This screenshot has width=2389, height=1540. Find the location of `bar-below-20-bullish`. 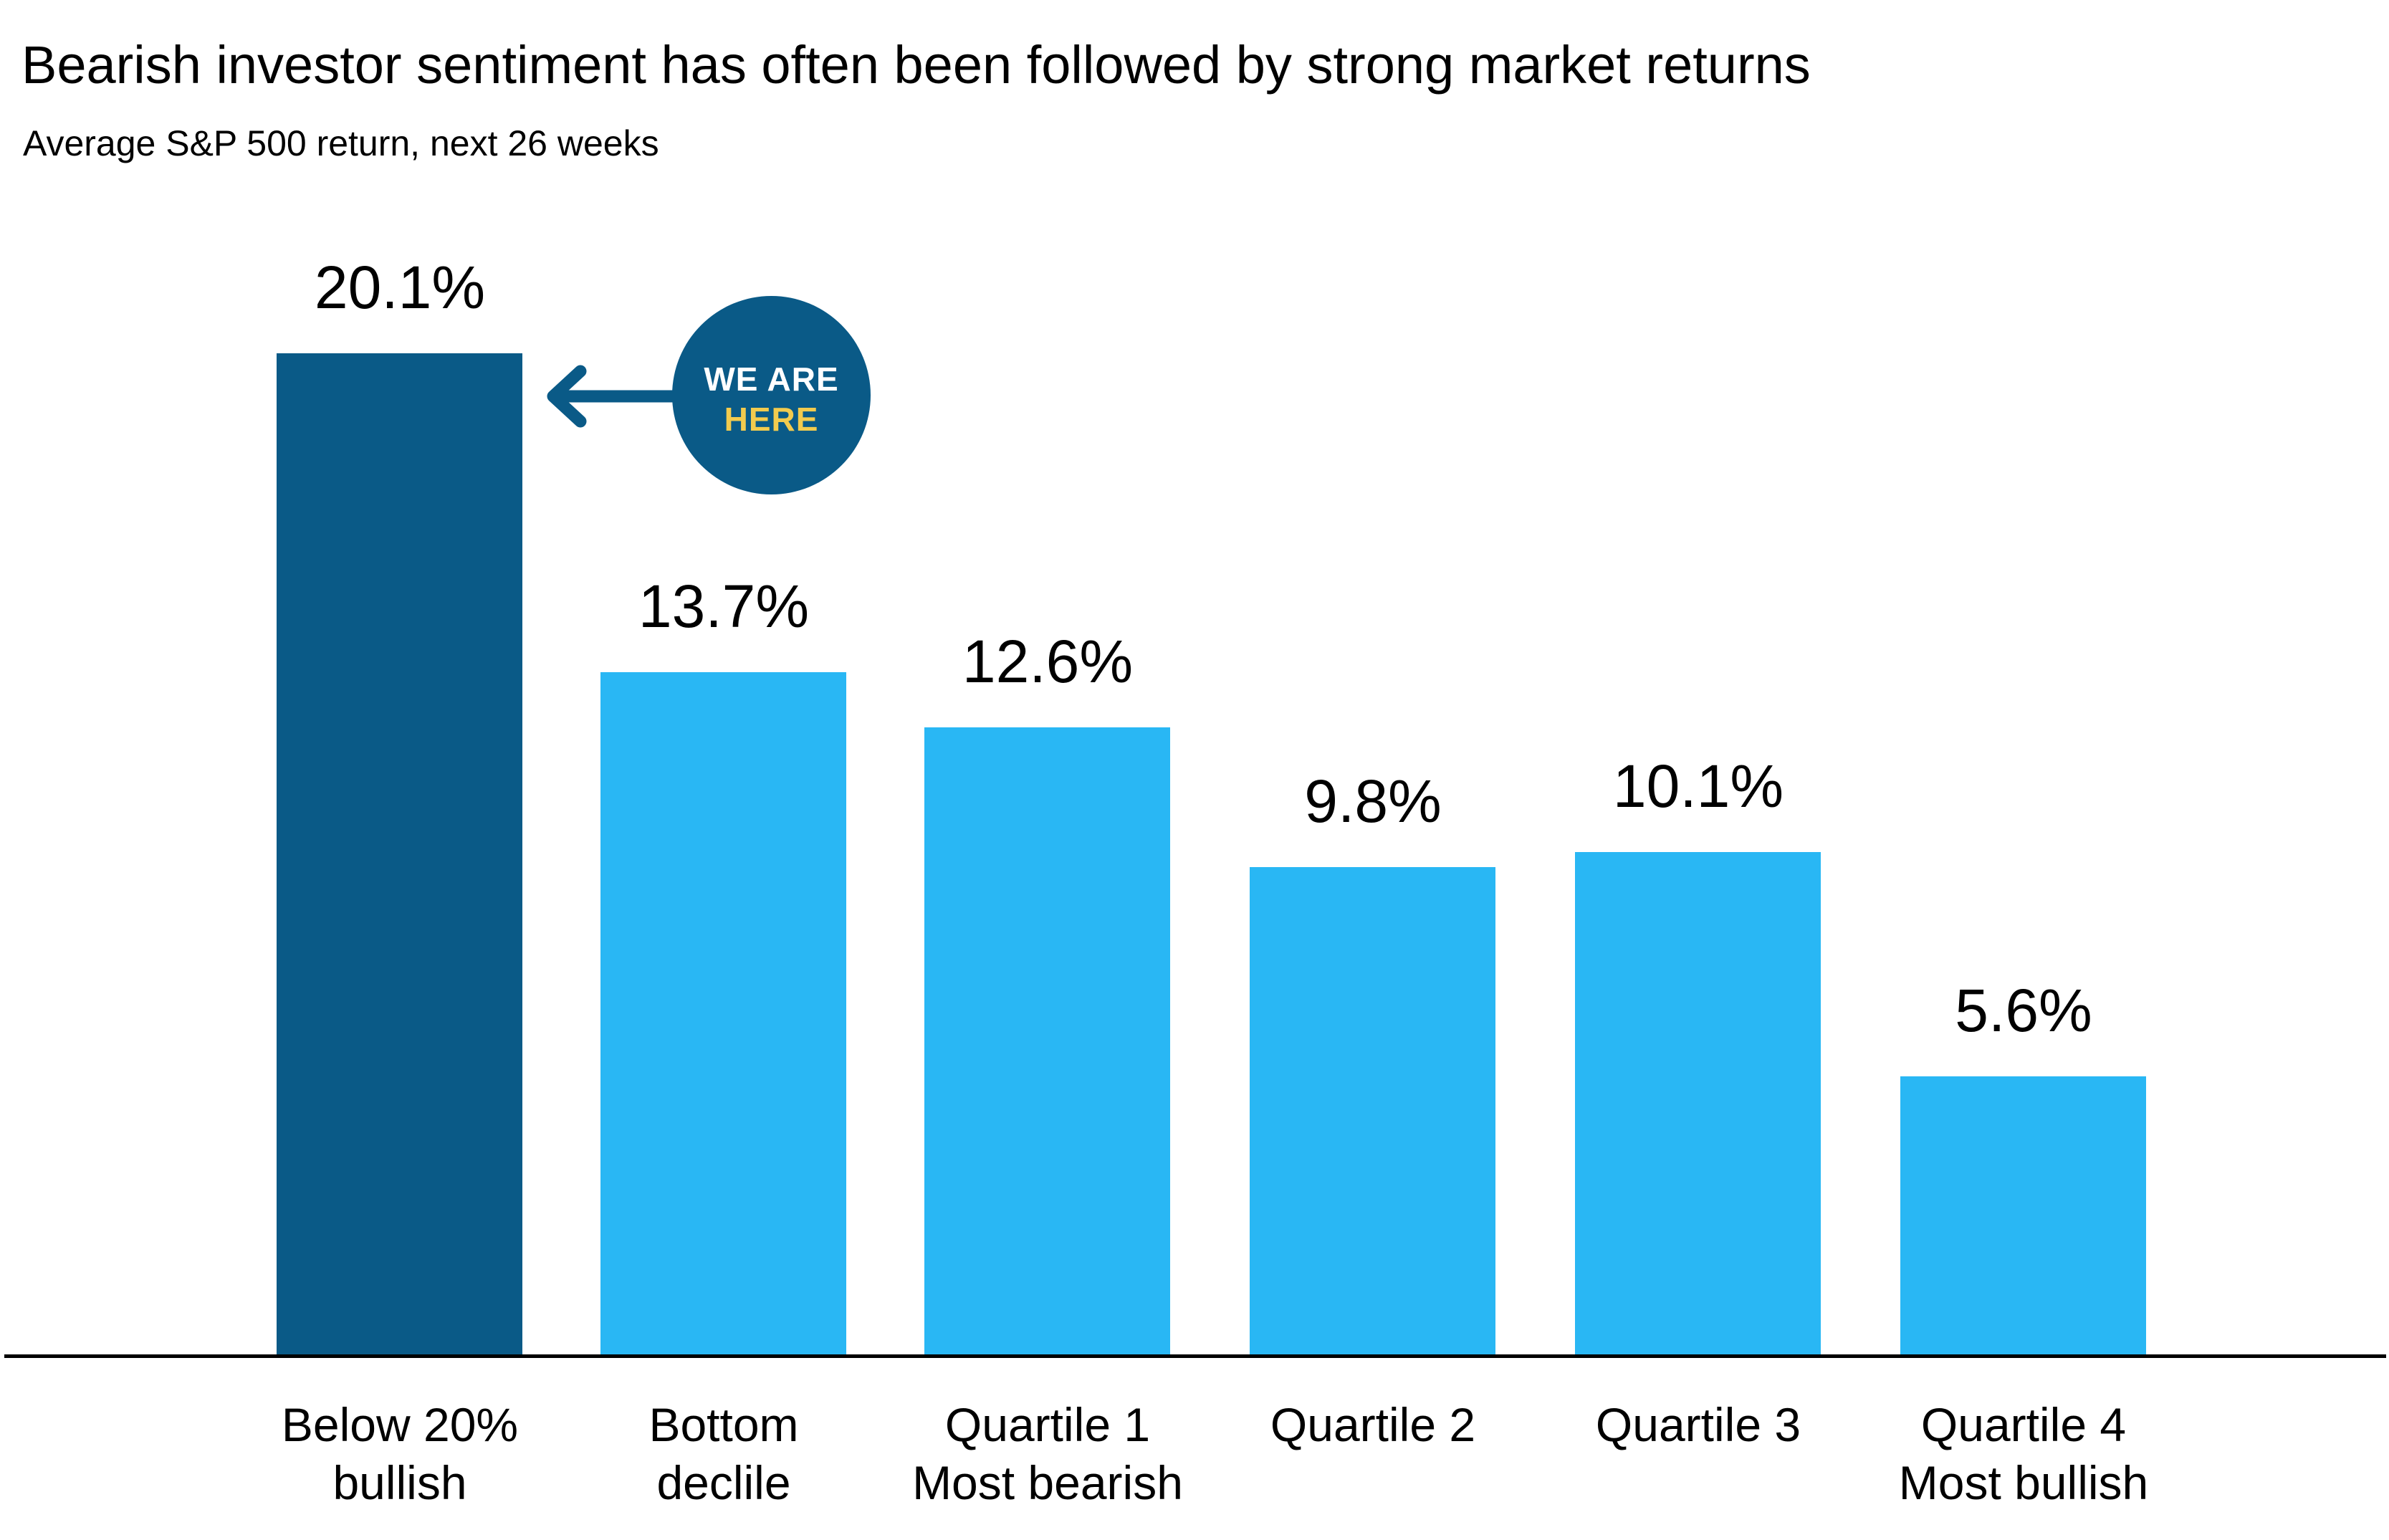

bar-below-20-bullish is located at coordinates (399, 854).